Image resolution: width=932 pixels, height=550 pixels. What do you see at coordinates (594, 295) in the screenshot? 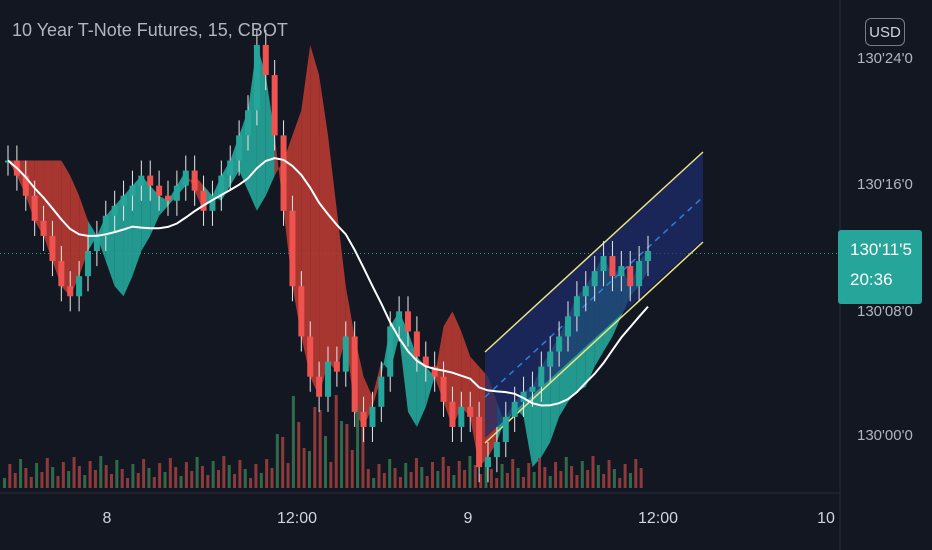
I see `channel-fill` at bounding box center [594, 295].